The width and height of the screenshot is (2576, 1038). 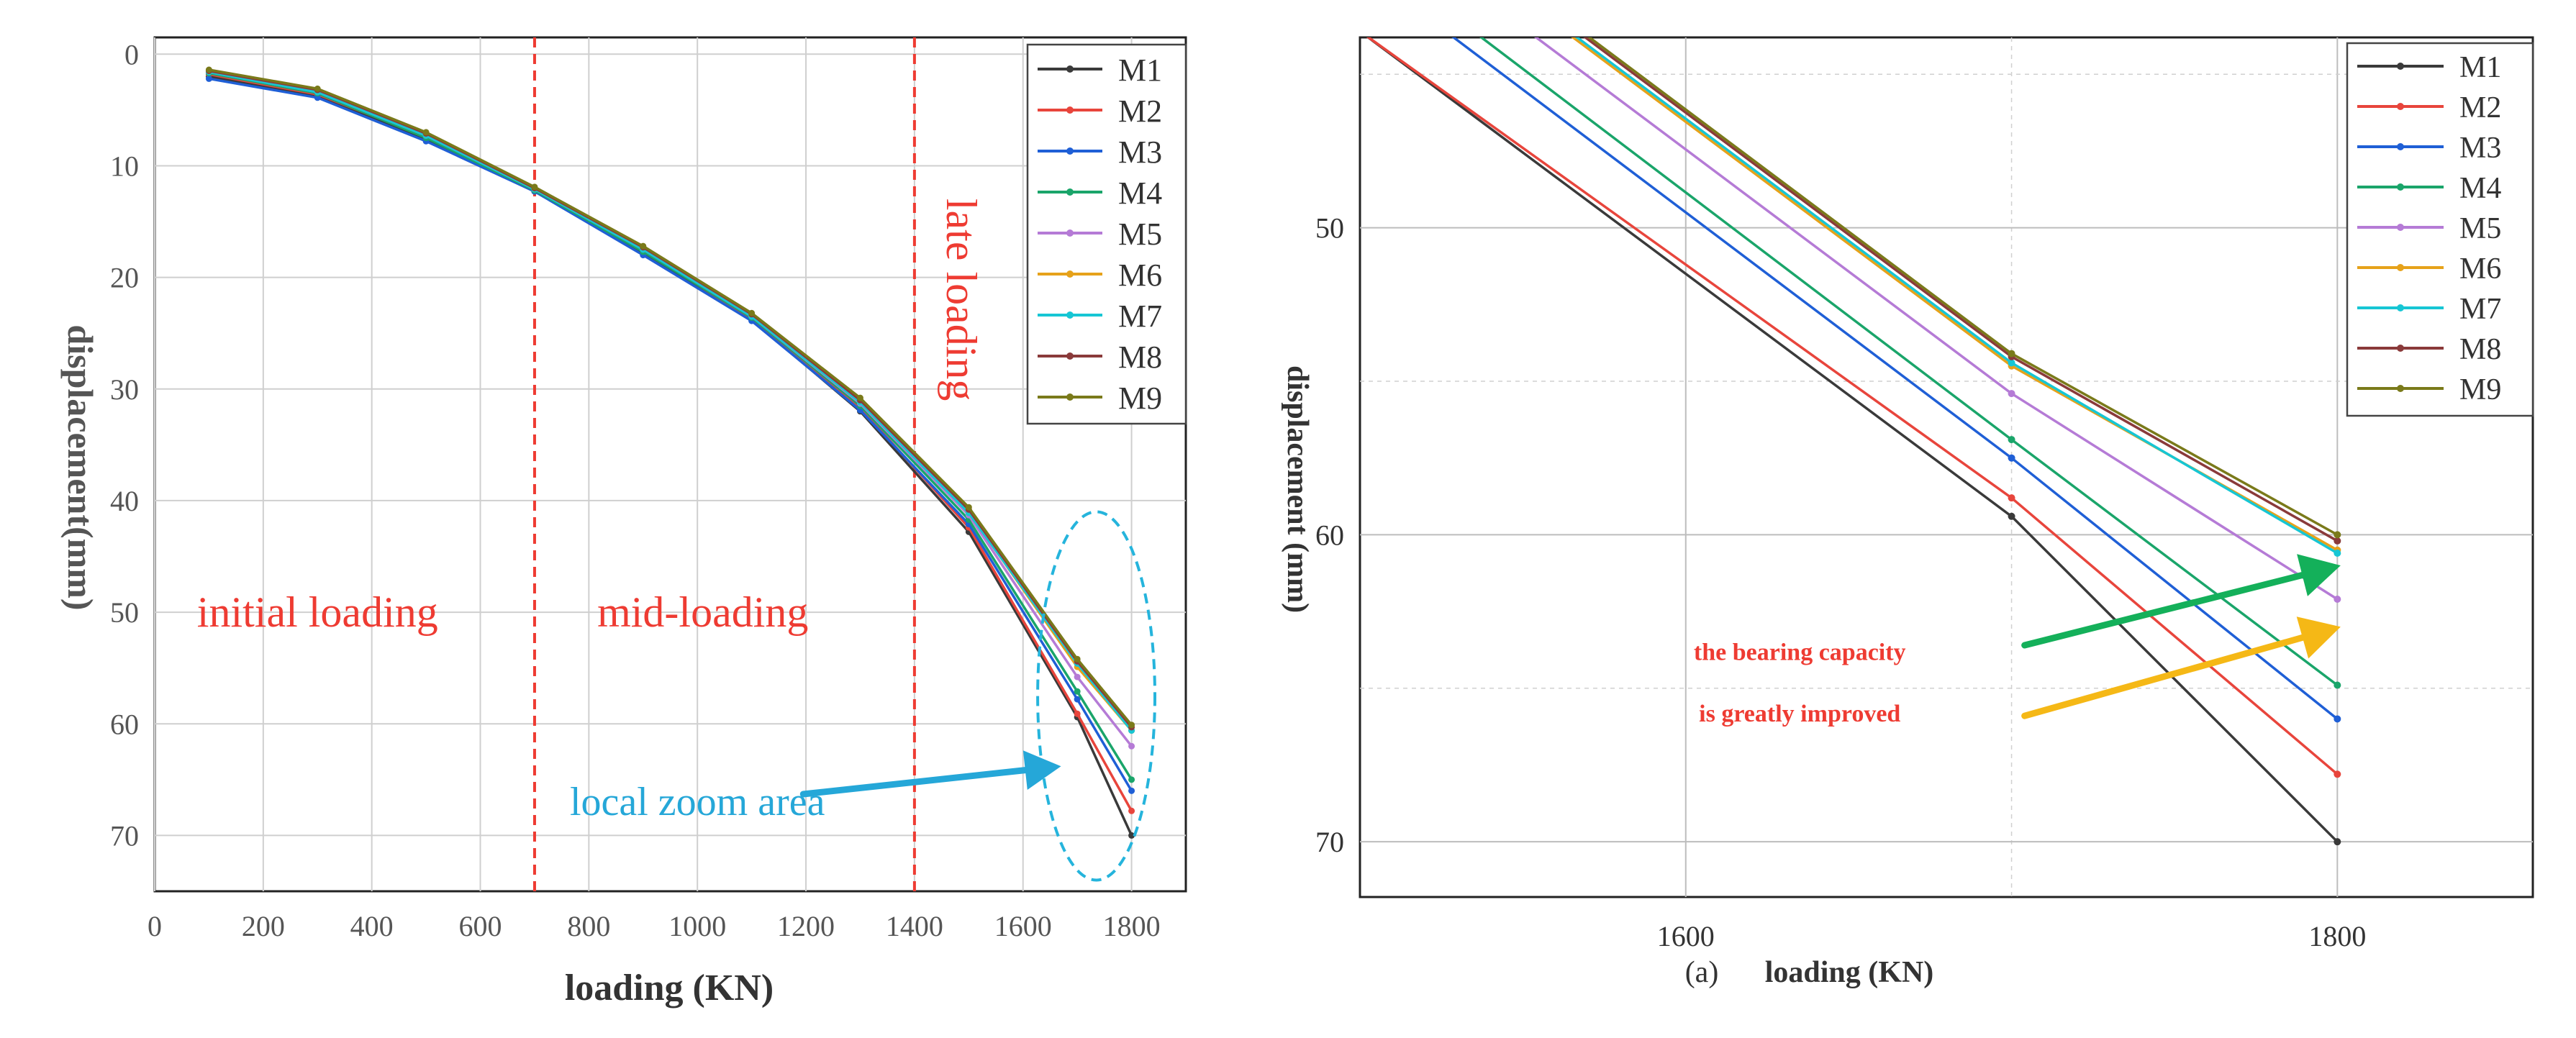 I want to click on chart-b-y-tick-labels: 50 60 70, so click(x=1329, y=536).